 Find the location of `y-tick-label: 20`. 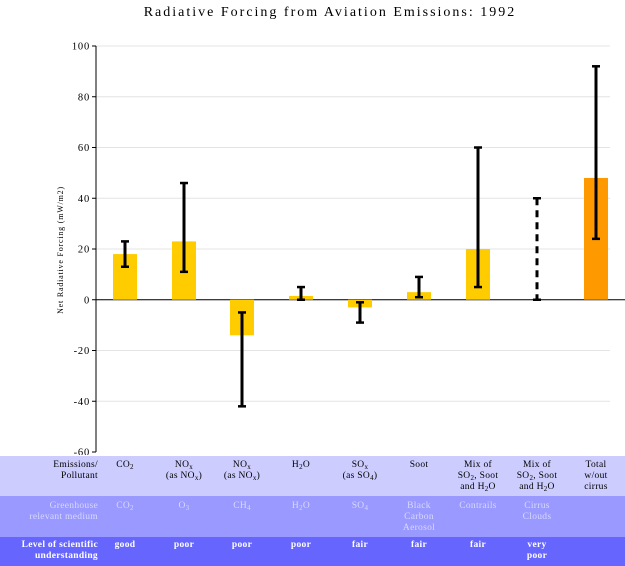

y-tick-label: 20 is located at coordinates (84, 250).